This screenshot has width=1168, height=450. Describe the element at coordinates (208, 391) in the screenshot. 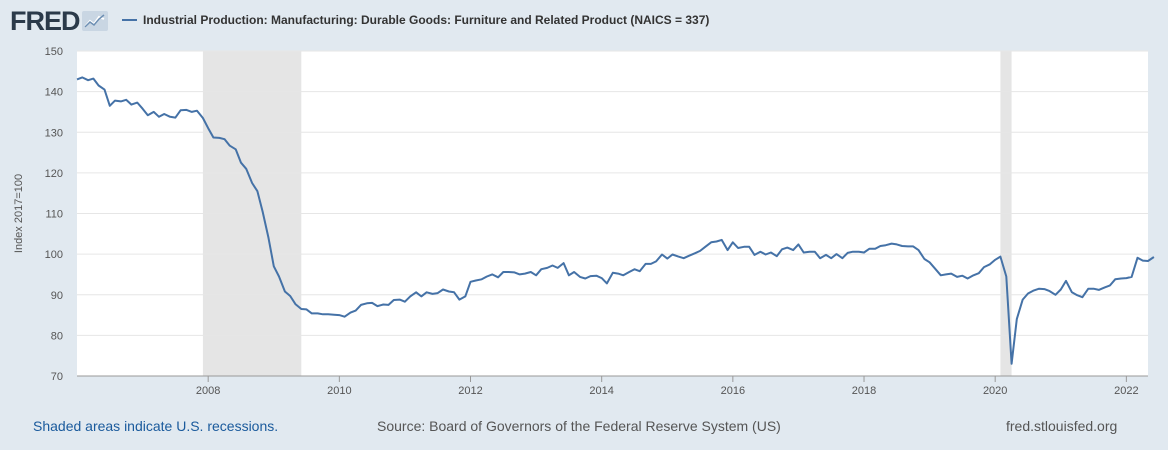

I see `x-tick-label: 2008` at that location.